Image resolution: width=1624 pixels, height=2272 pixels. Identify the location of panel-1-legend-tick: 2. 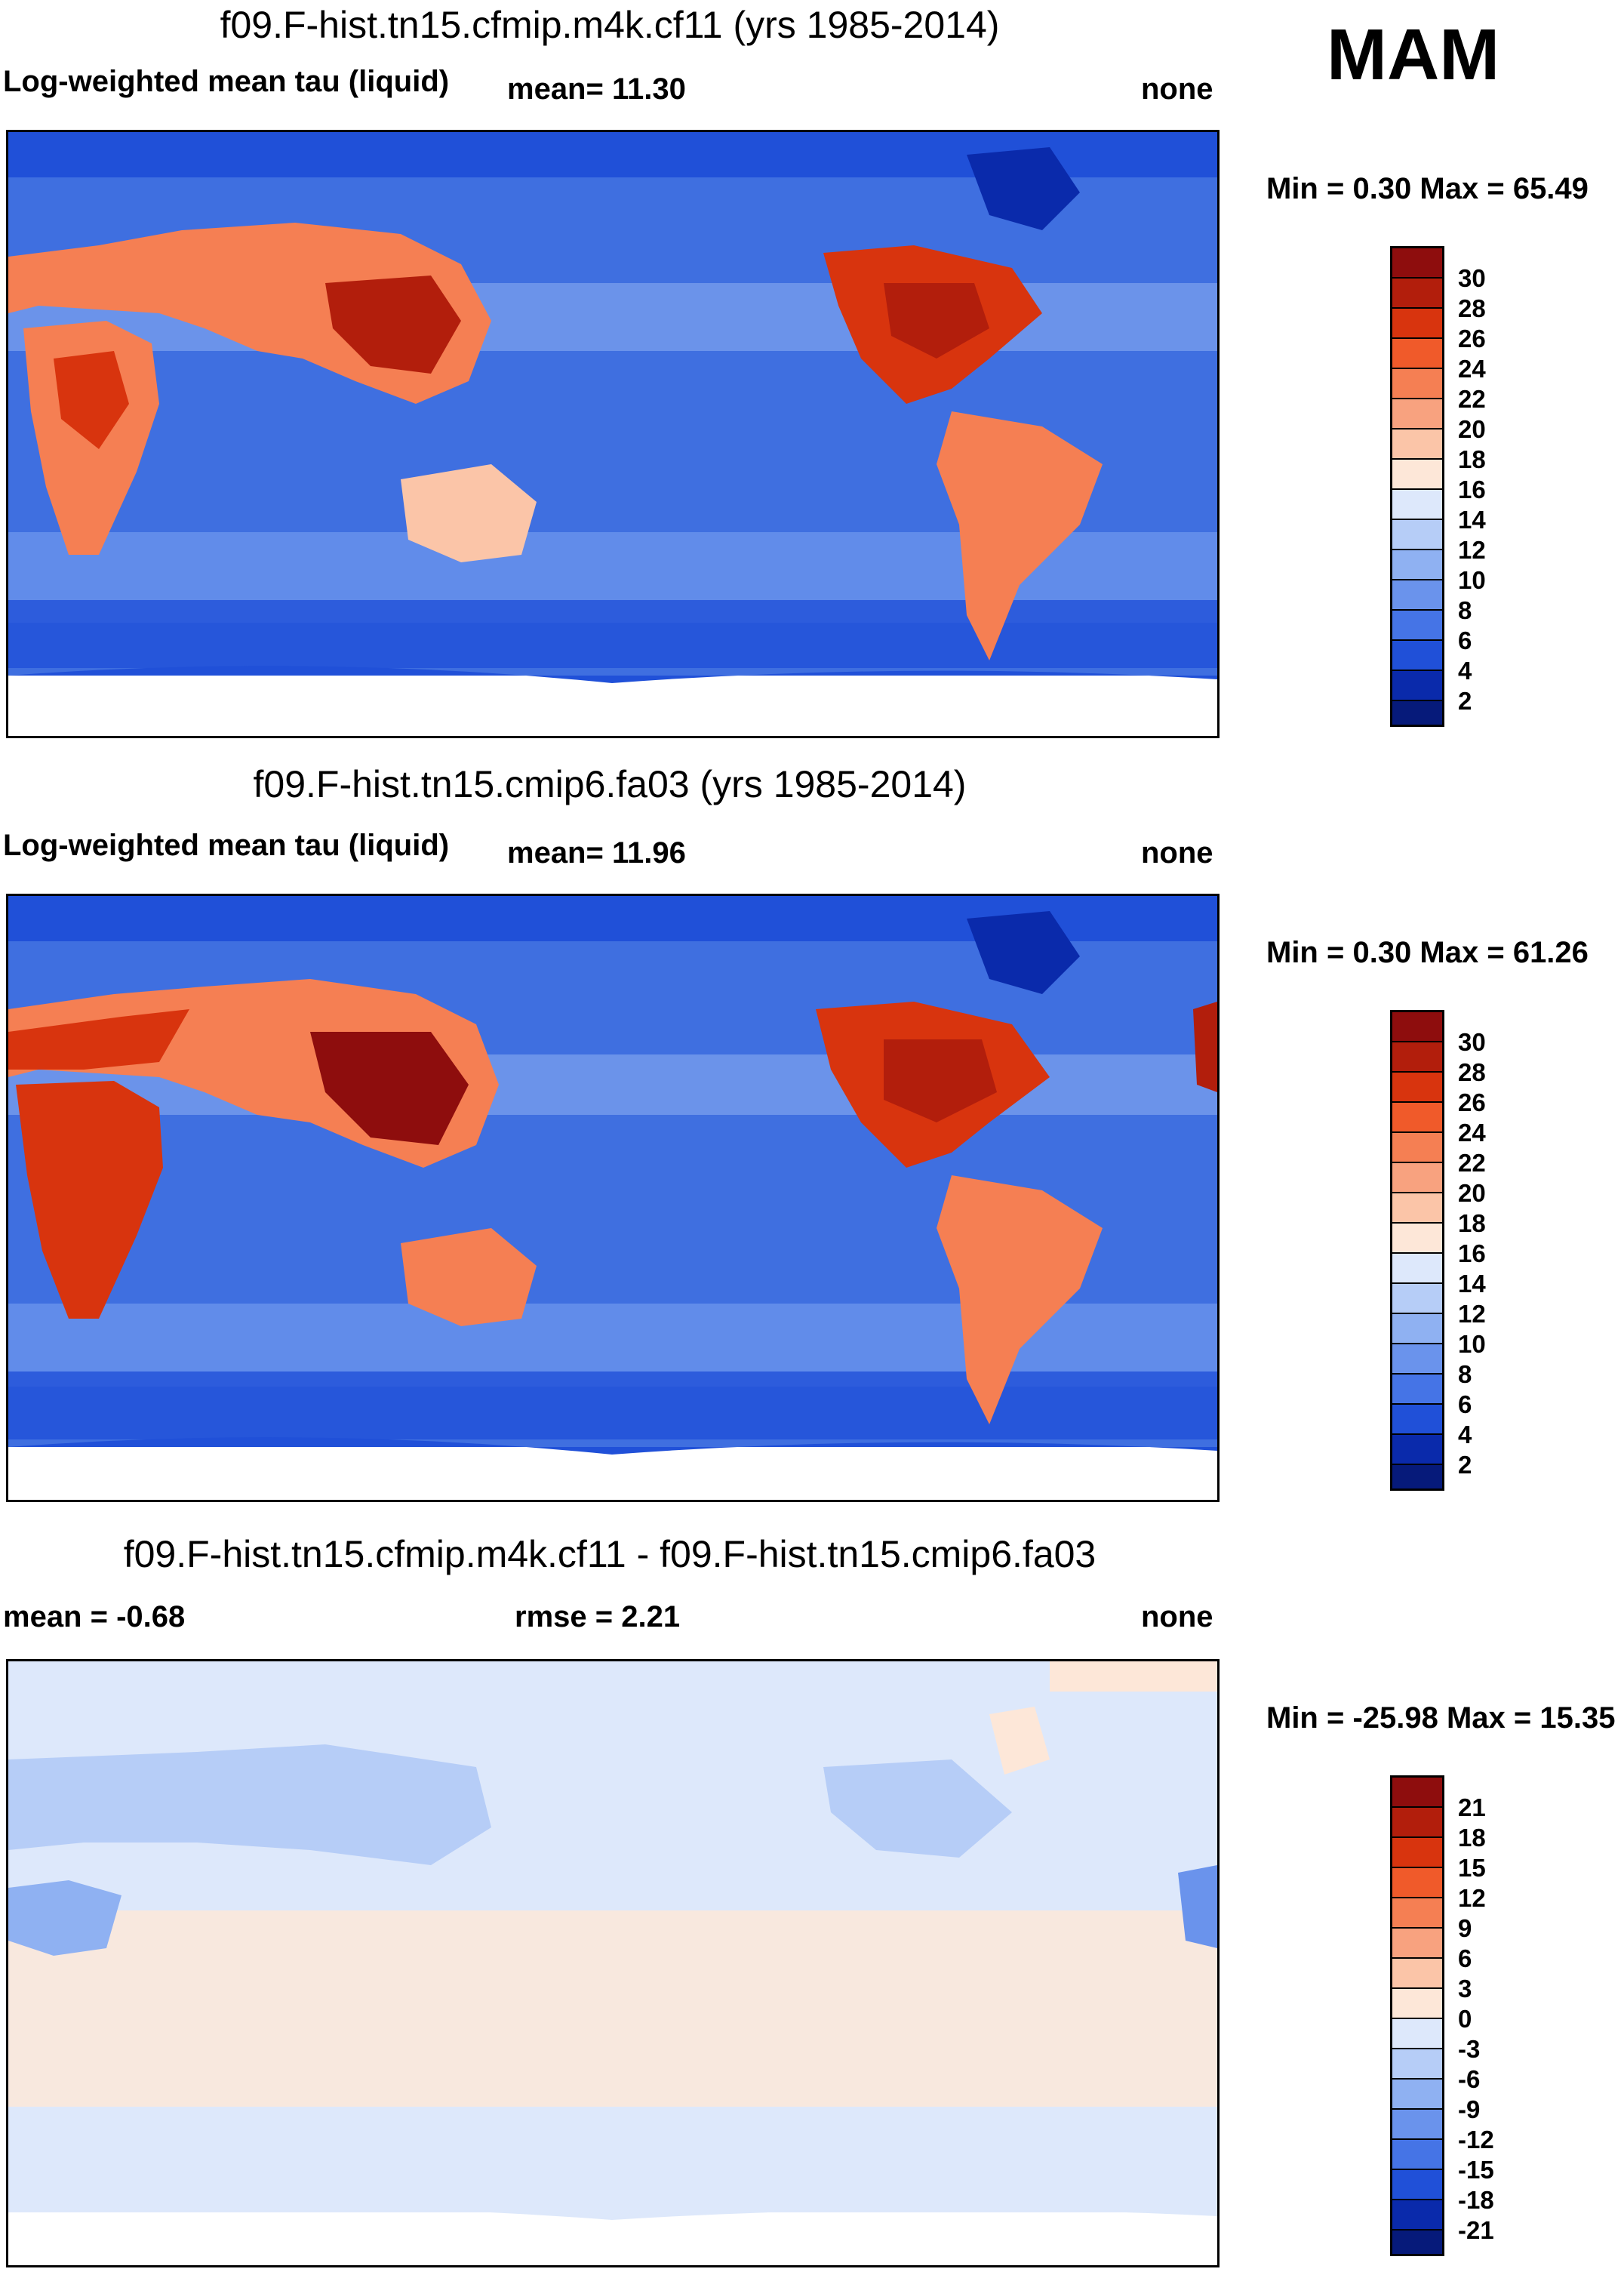
(1465, 701).